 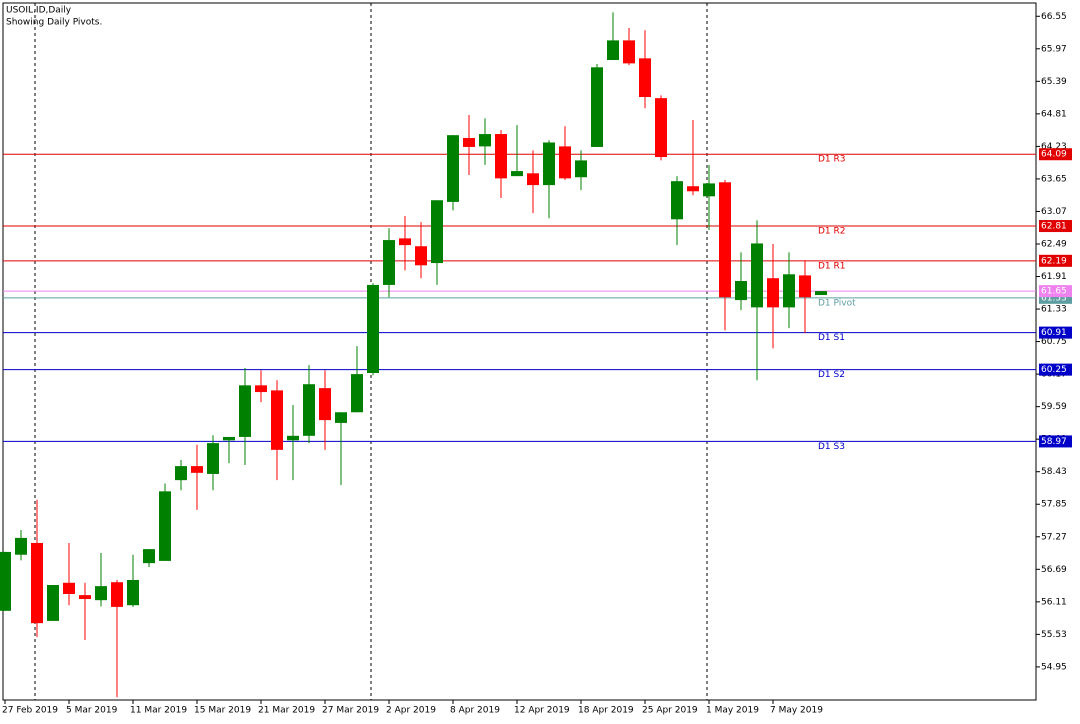 I want to click on x-tick-label: 27 Feb 2019, so click(x=30, y=711).